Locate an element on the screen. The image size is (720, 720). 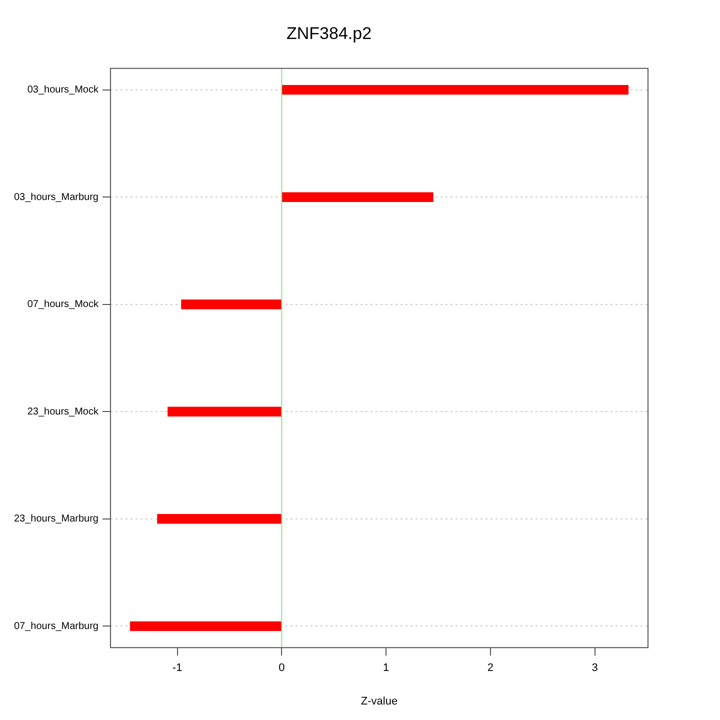
x-tick-label: 3 is located at coordinates (595, 668).